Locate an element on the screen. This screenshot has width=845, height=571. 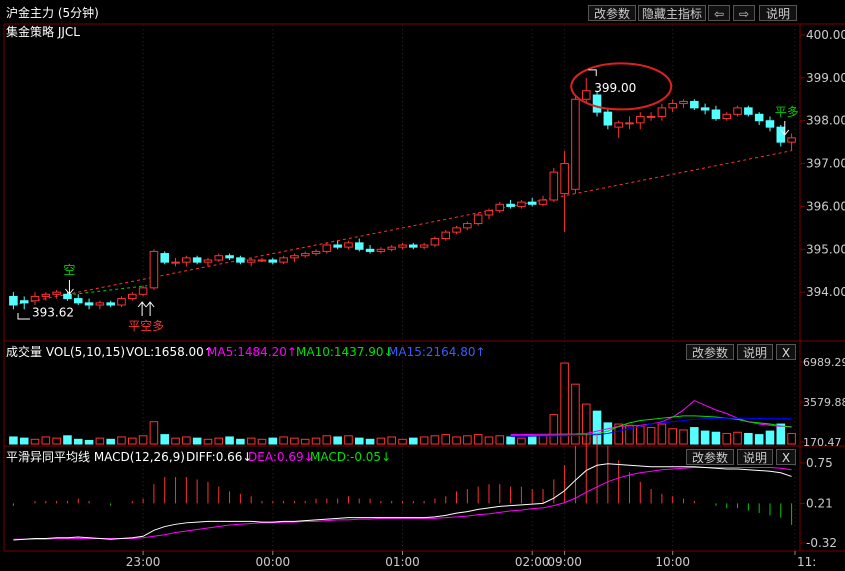
diff-line is located at coordinates (402, 502).